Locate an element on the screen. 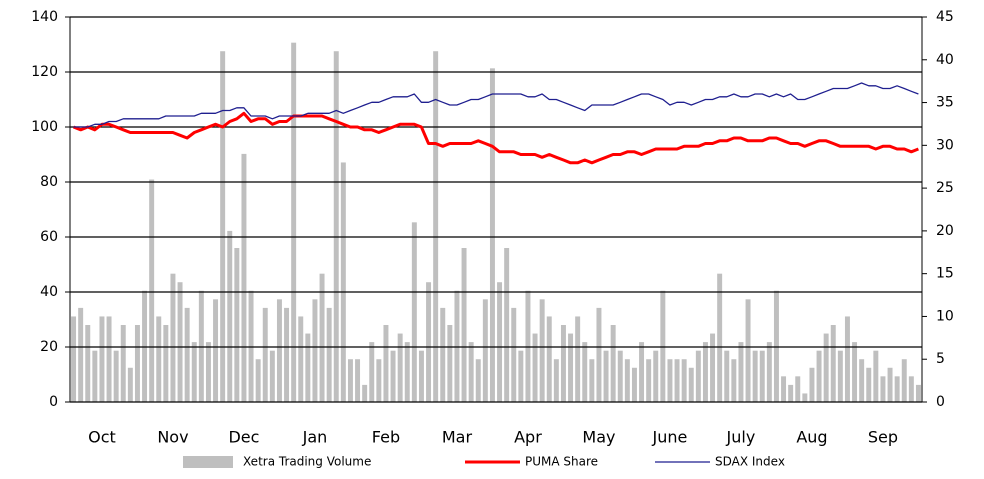 This screenshot has width=984, height=479. y-tick-label: 0 is located at coordinates (53, 402).